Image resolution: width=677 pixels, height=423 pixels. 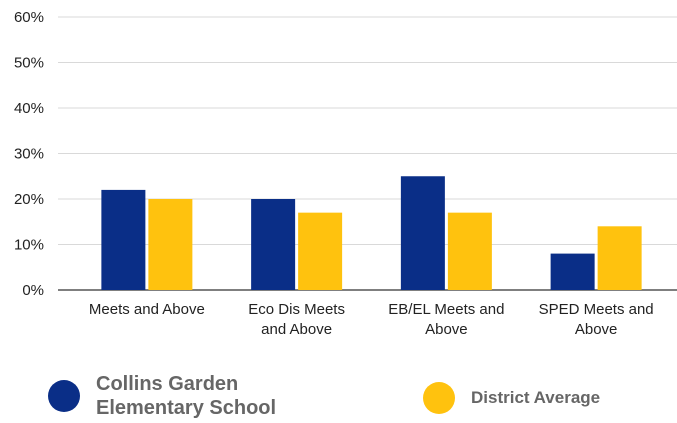 What do you see at coordinates (596, 309) in the screenshot?
I see `x-tick-label: SPED Meets and` at bounding box center [596, 309].